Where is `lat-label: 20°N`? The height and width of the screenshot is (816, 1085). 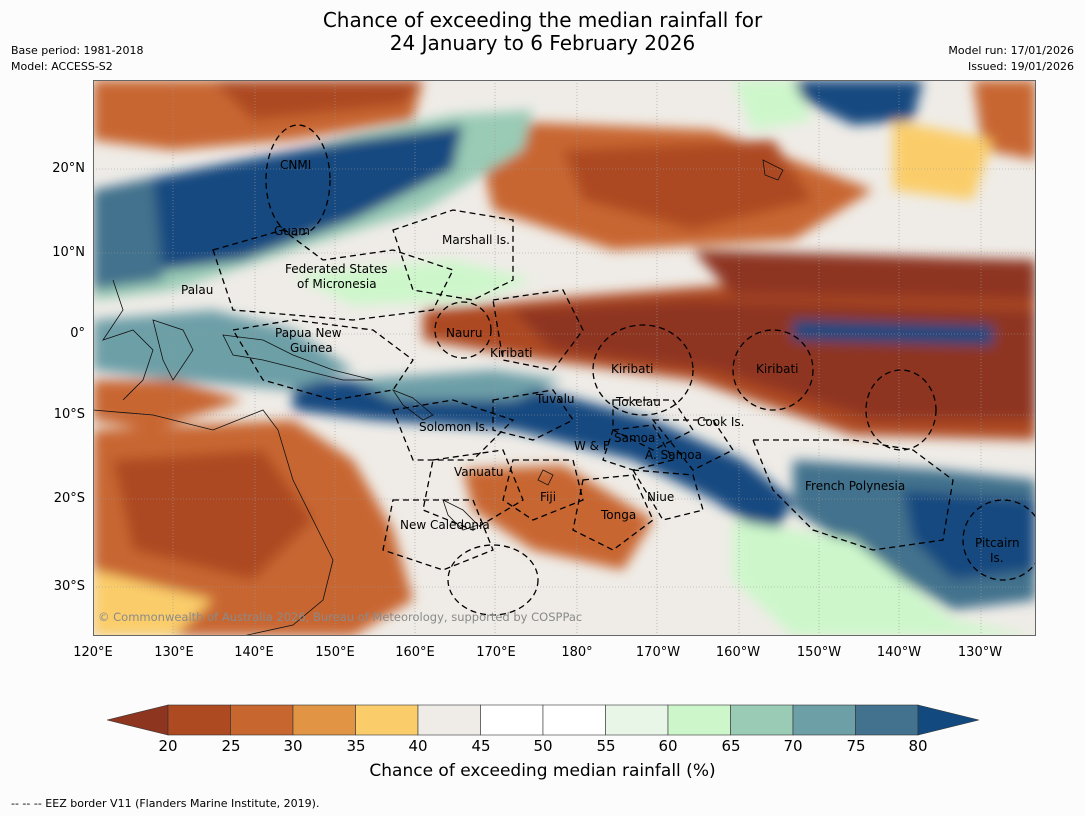
lat-label: 20°N is located at coordinates (68, 168).